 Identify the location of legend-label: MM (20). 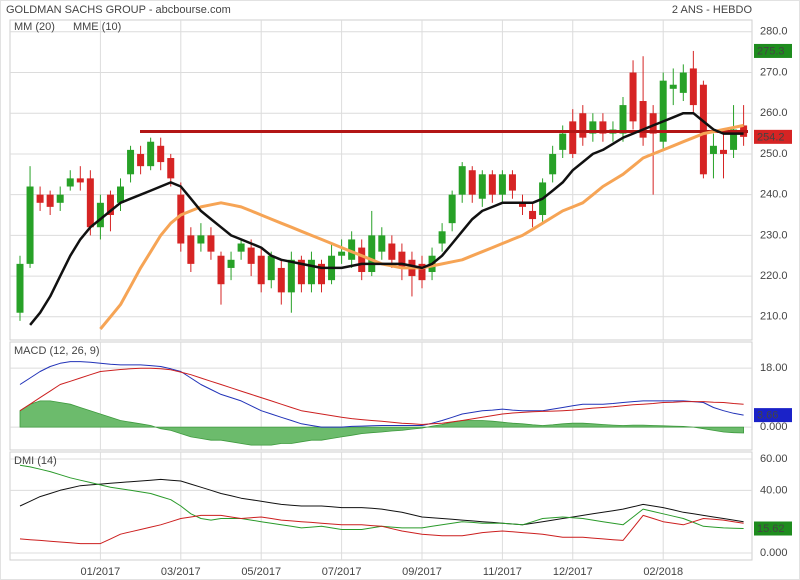
(34, 27).